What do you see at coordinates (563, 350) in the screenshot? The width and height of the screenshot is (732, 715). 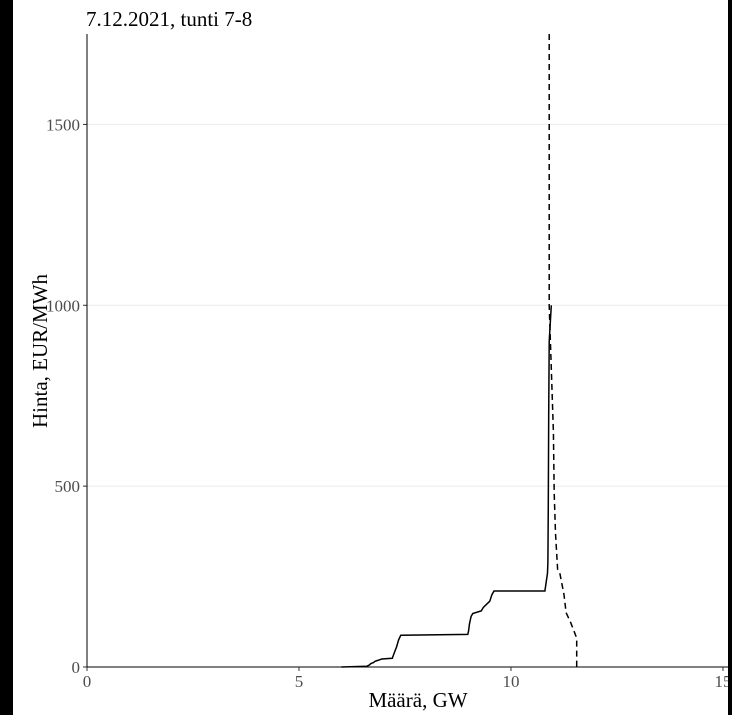 I see `demand-curve-line` at bounding box center [563, 350].